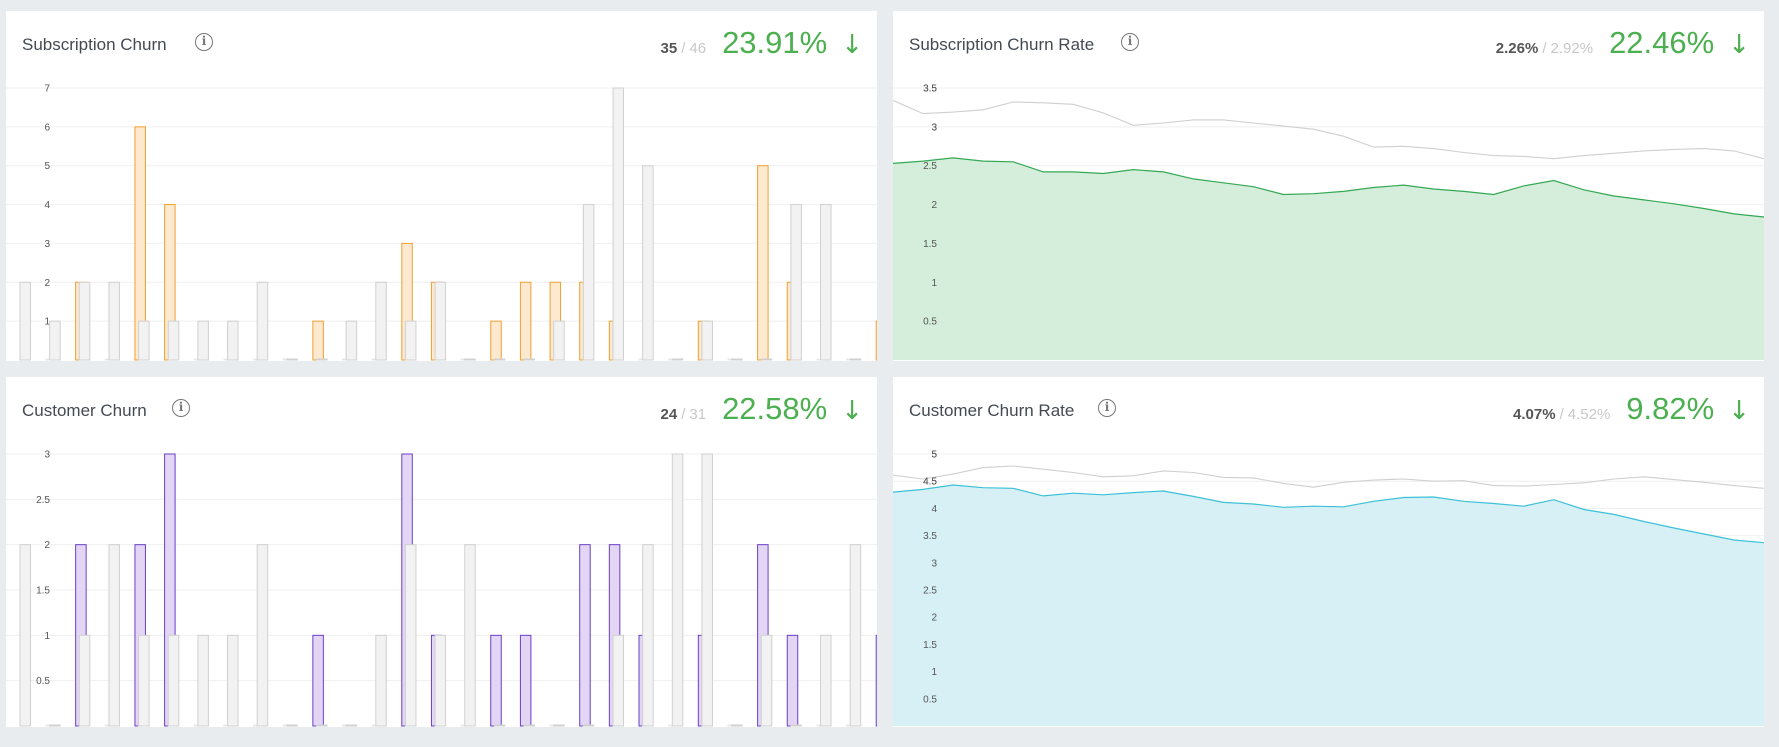 The height and width of the screenshot is (747, 1779). What do you see at coordinates (1517, 48) in the screenshot?
I see `current-value: 2.26%` at bounding box center [1517, 48].